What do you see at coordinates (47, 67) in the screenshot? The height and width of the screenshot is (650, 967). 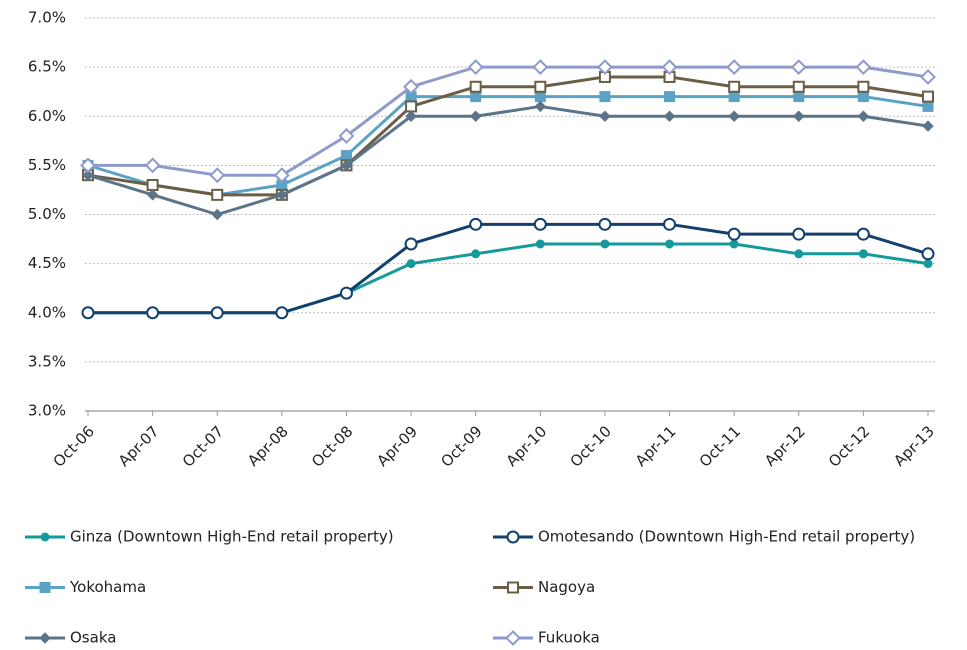 I see `y-tick-label: 6.5%` at bounding box center [47, 67].